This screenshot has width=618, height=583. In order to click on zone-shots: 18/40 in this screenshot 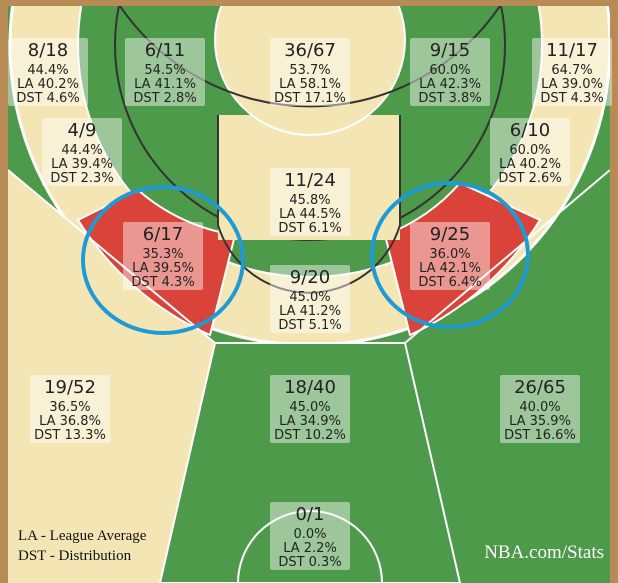, I will do `click(310, 387)`.